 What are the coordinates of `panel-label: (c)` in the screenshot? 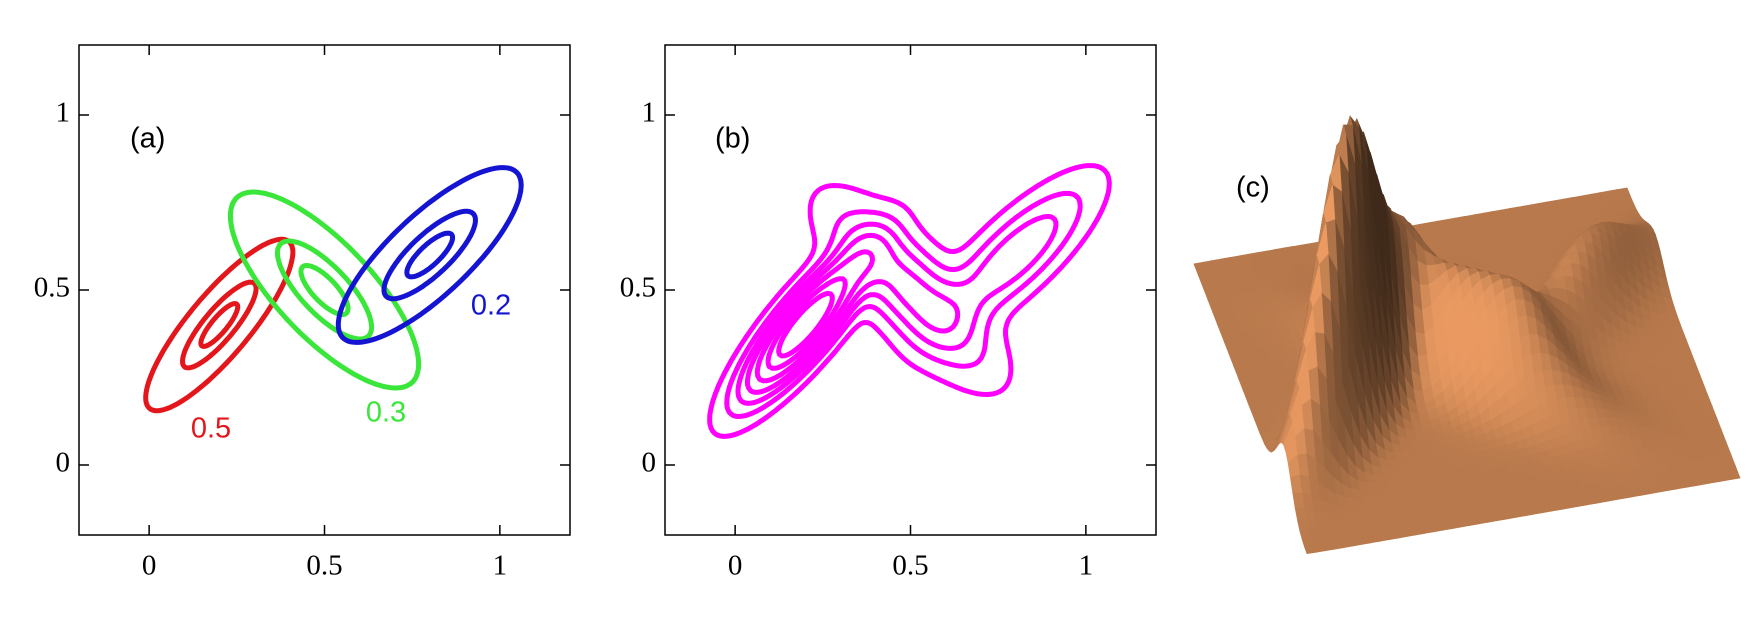 It's located at (1253, 188).